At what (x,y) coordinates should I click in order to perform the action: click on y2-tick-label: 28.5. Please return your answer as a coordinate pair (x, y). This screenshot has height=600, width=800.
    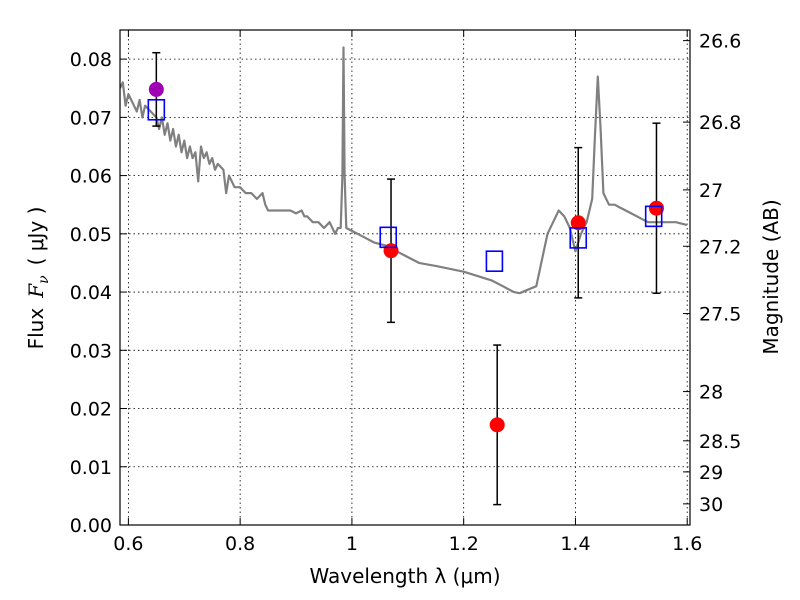
    Looking at the image, I should click on (720, 442).